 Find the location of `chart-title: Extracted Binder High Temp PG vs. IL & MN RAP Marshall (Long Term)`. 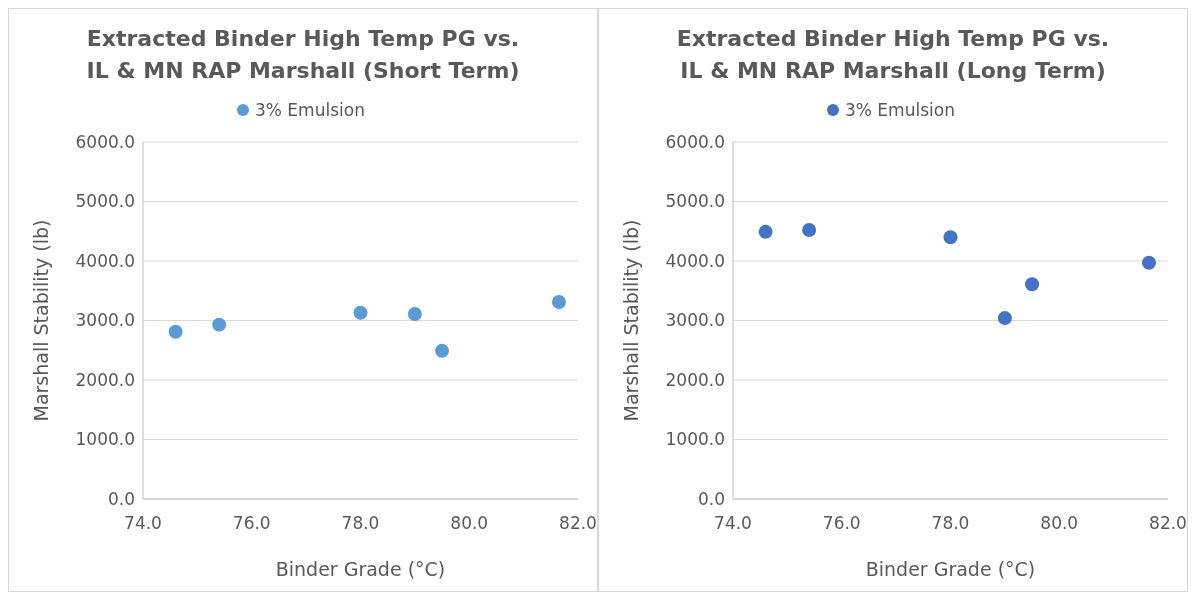

chart-title: Extracted Binder High Temp PG vs. IL & MN RAP Marshall (Long Term) is located at coordinates (893, 54).